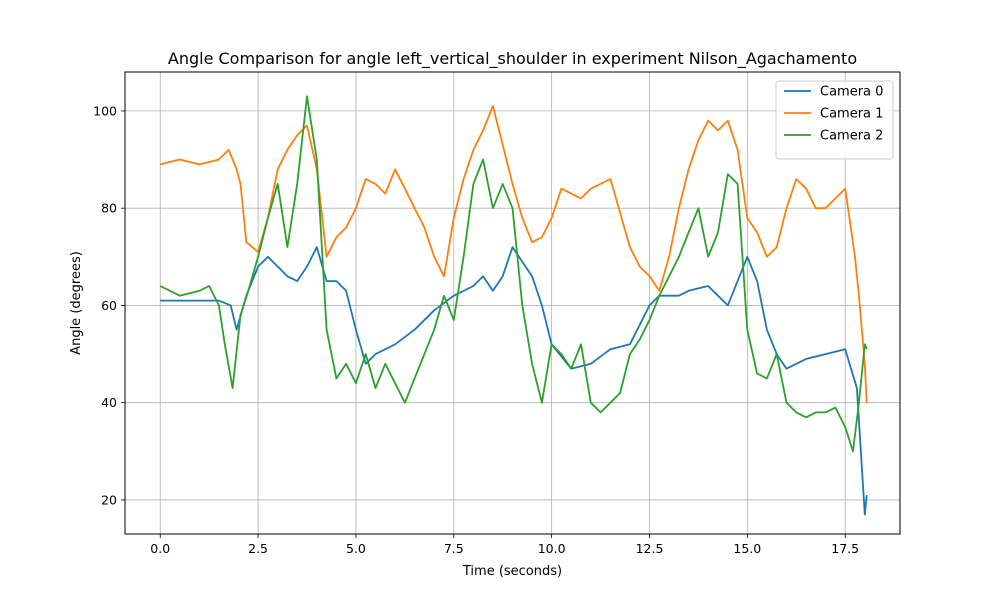 The image size is (1000, 604). I want to click on x-tick-label: 15.0, so click(747, 548).